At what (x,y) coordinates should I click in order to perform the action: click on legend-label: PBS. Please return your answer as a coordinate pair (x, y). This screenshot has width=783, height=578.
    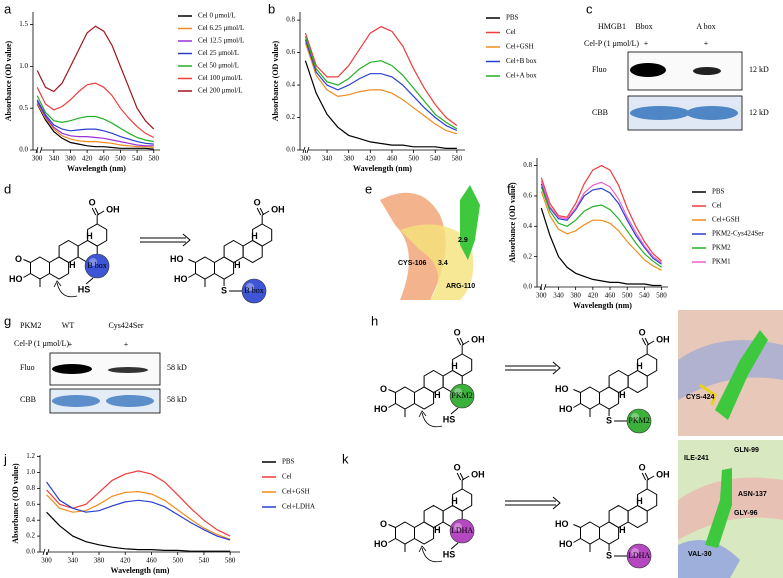
    Looking at the image, I should click on (718, 192).